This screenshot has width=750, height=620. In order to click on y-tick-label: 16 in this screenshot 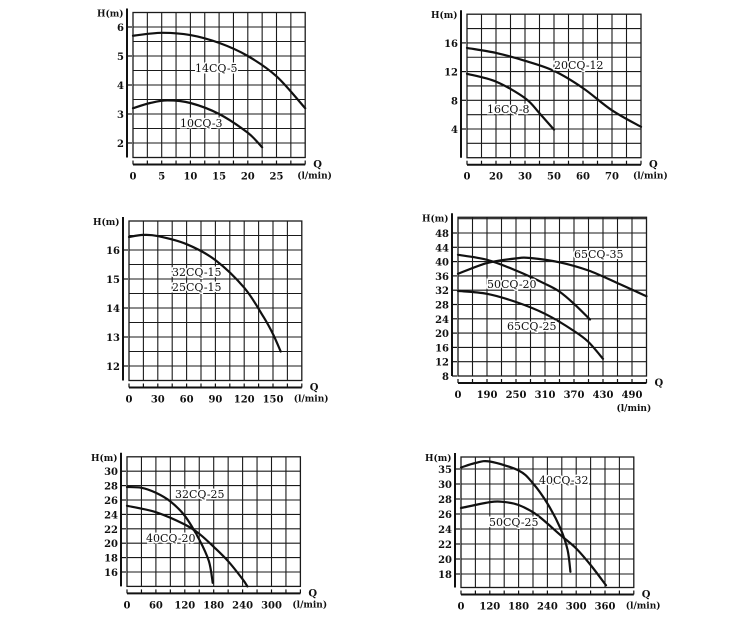, I will do `click(111, 573)`.